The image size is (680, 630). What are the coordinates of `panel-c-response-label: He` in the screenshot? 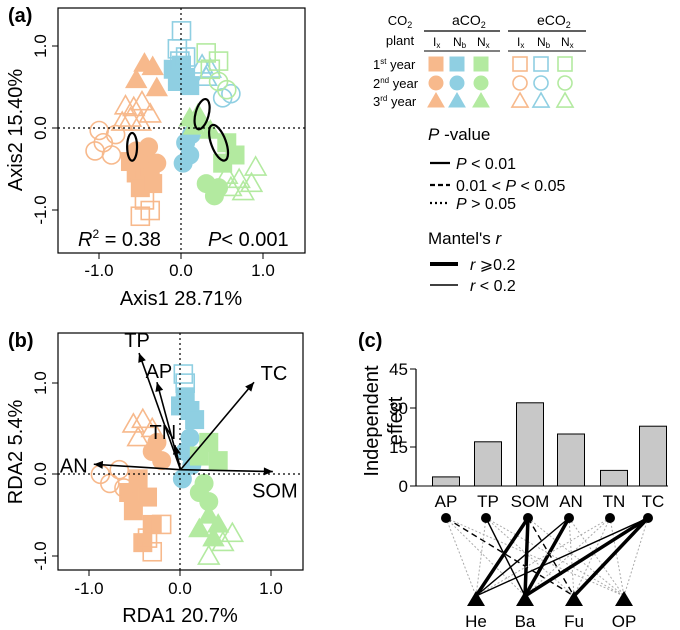 It's located at (476, 621).